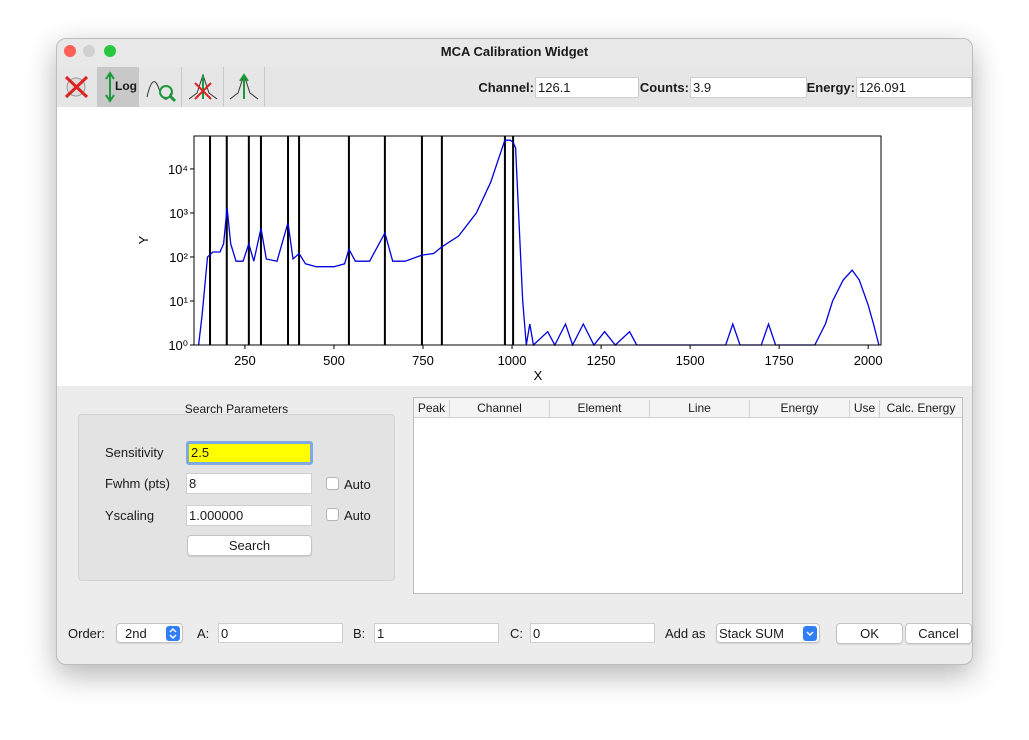 Image resolution: width=1029 pixels, height=740 pixels. I want to click on x-tick-label: 1500, so click(690, 360).